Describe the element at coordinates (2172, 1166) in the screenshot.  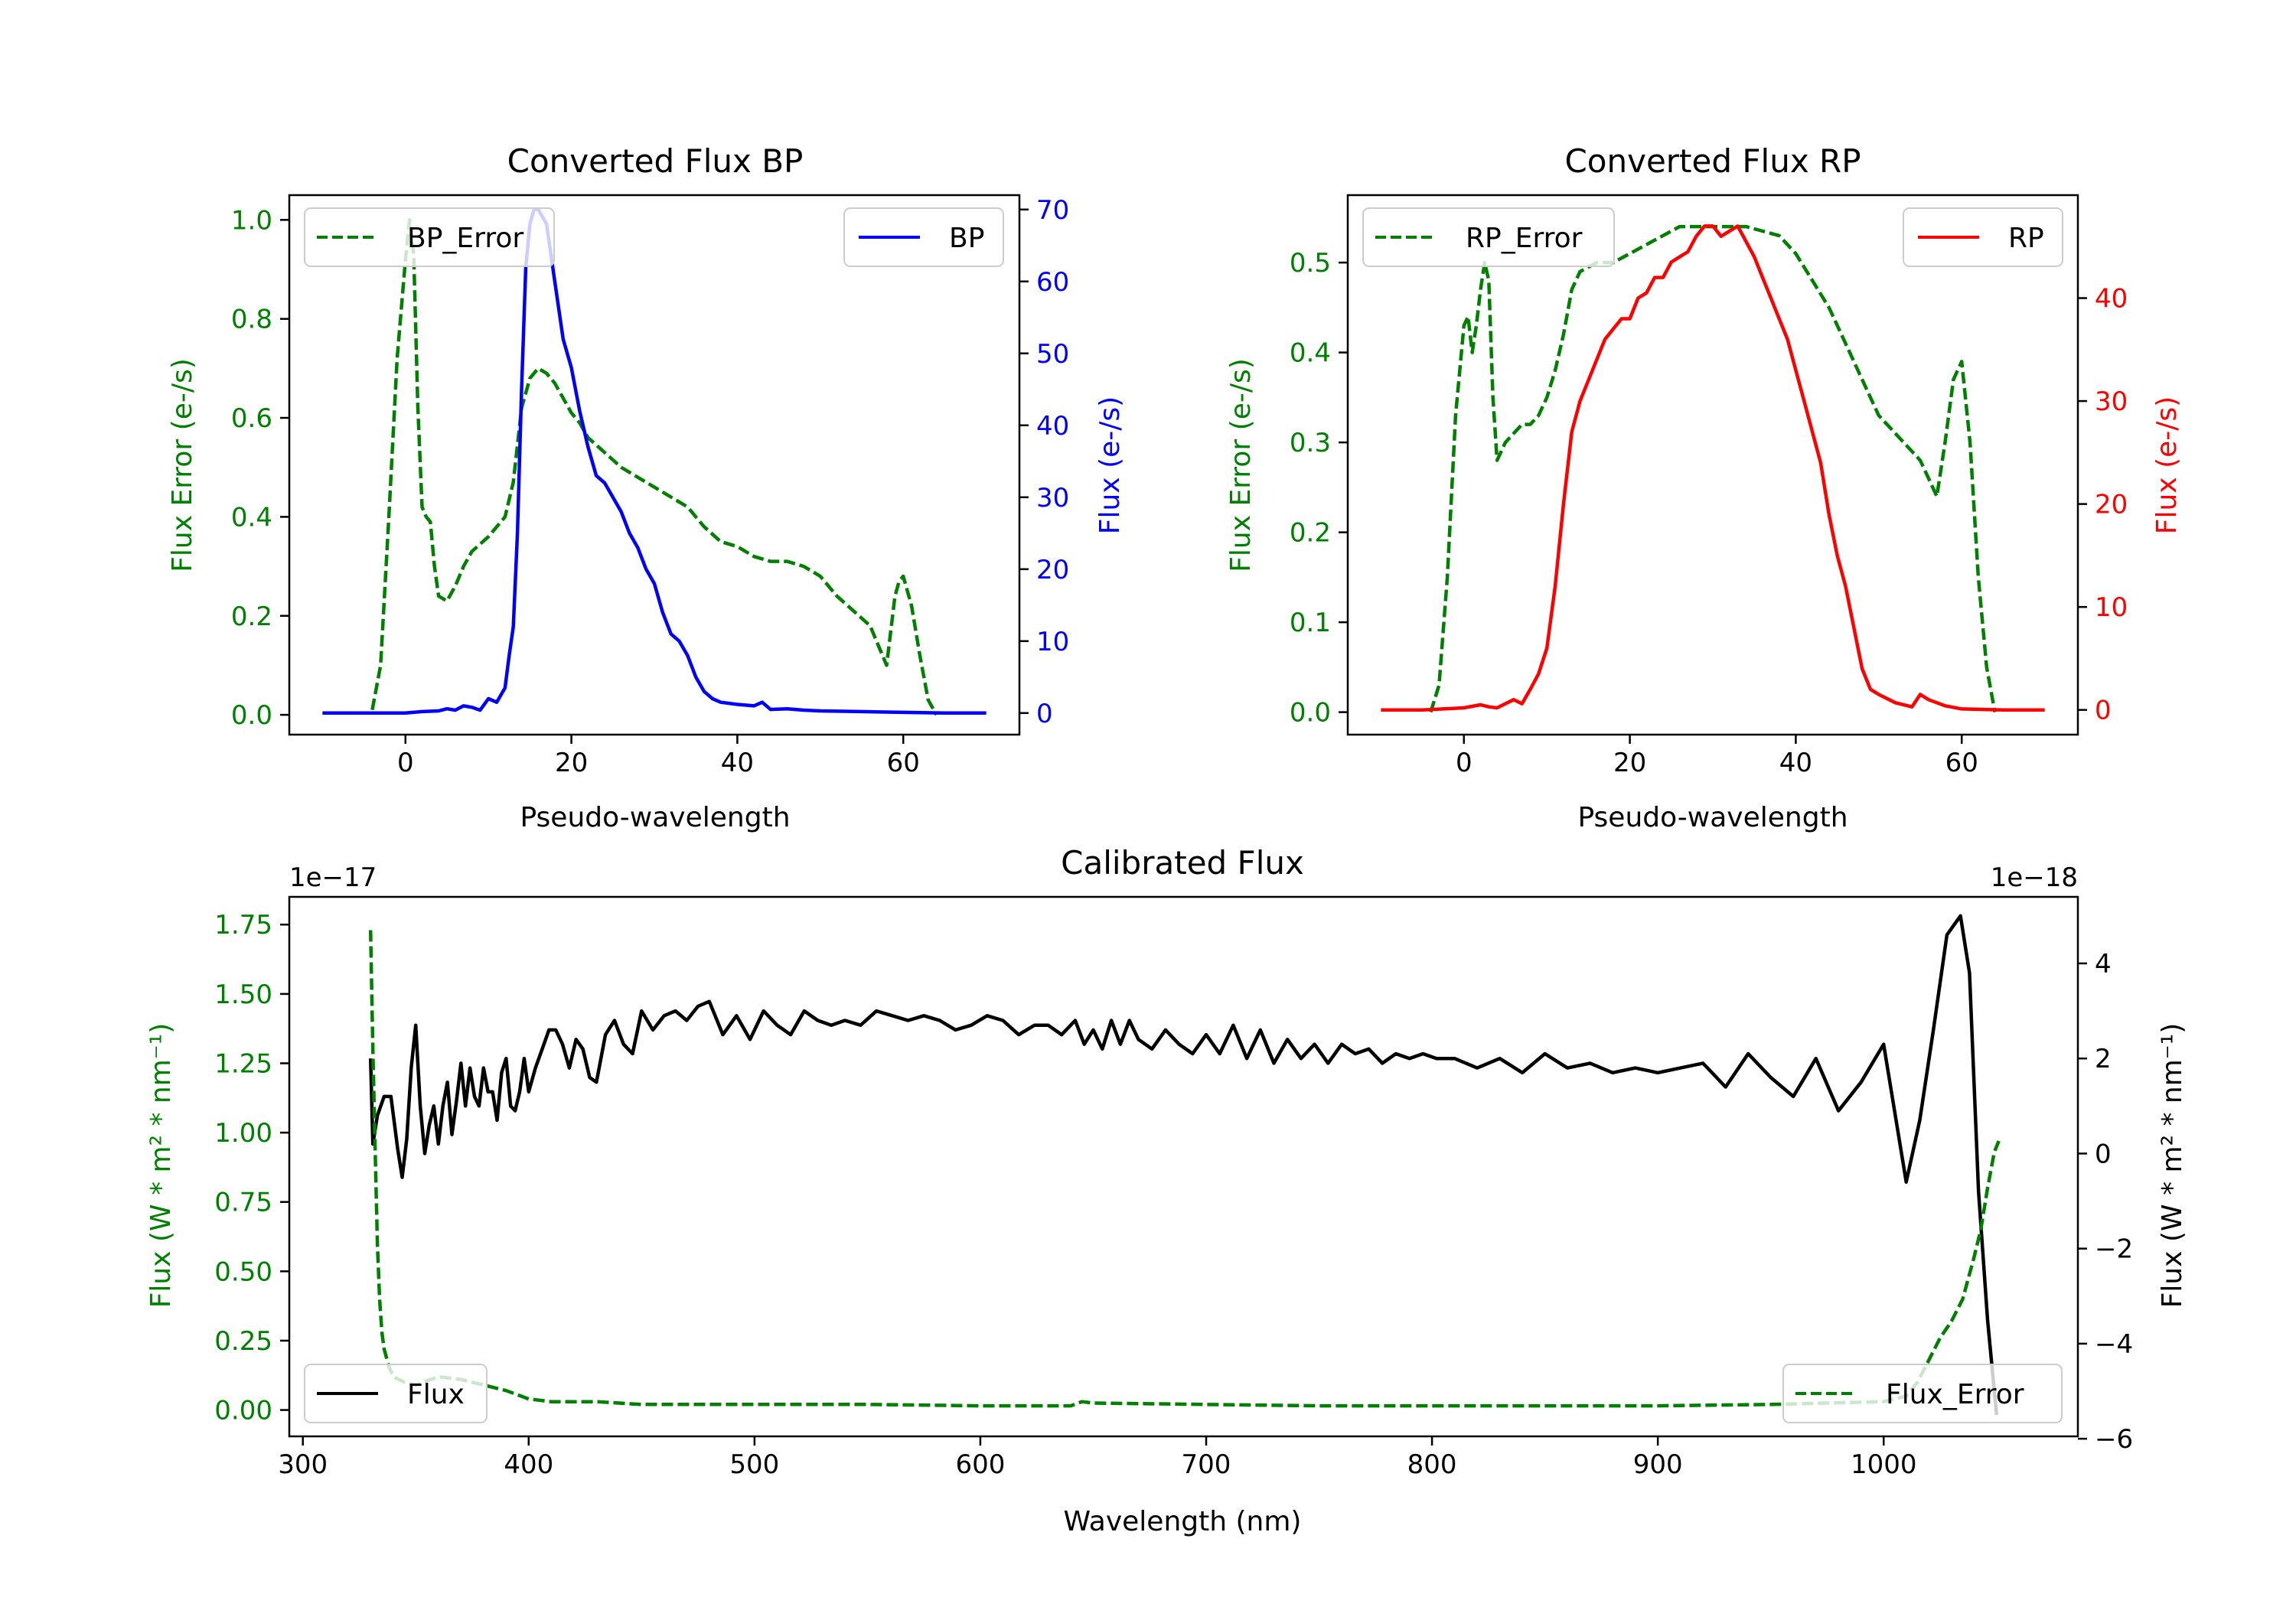
I see `cal-ylabel-right: Flux (W * m² * nm⁻¹)` at that location.